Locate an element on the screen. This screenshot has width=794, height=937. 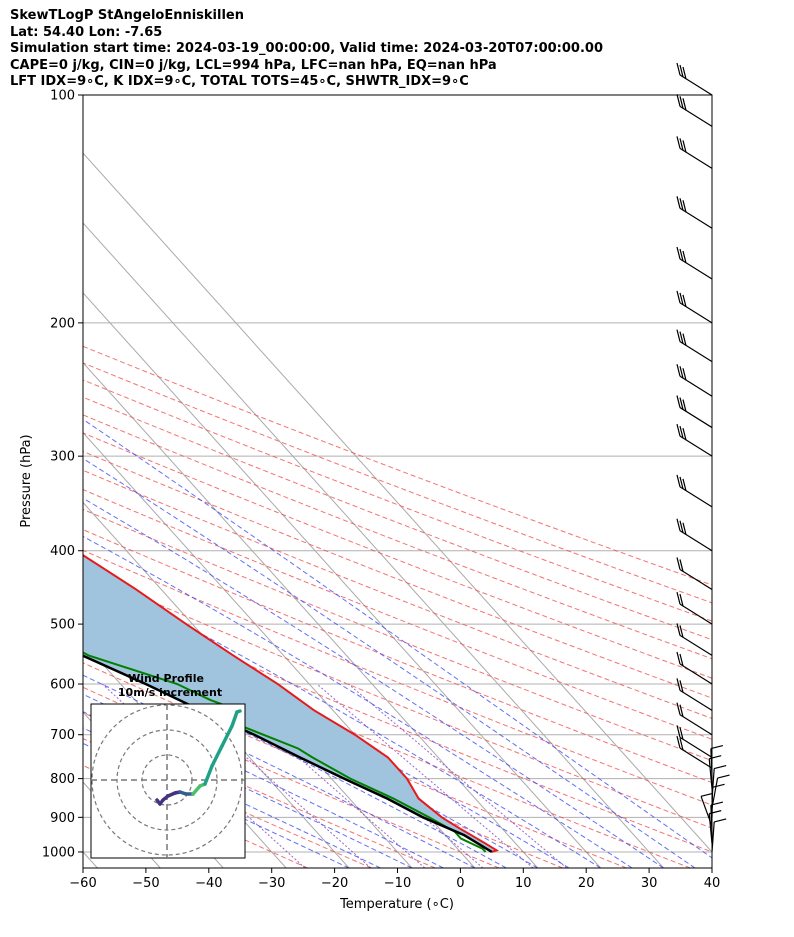
x-tick-label: 10 is located at coordinates (523, 883).